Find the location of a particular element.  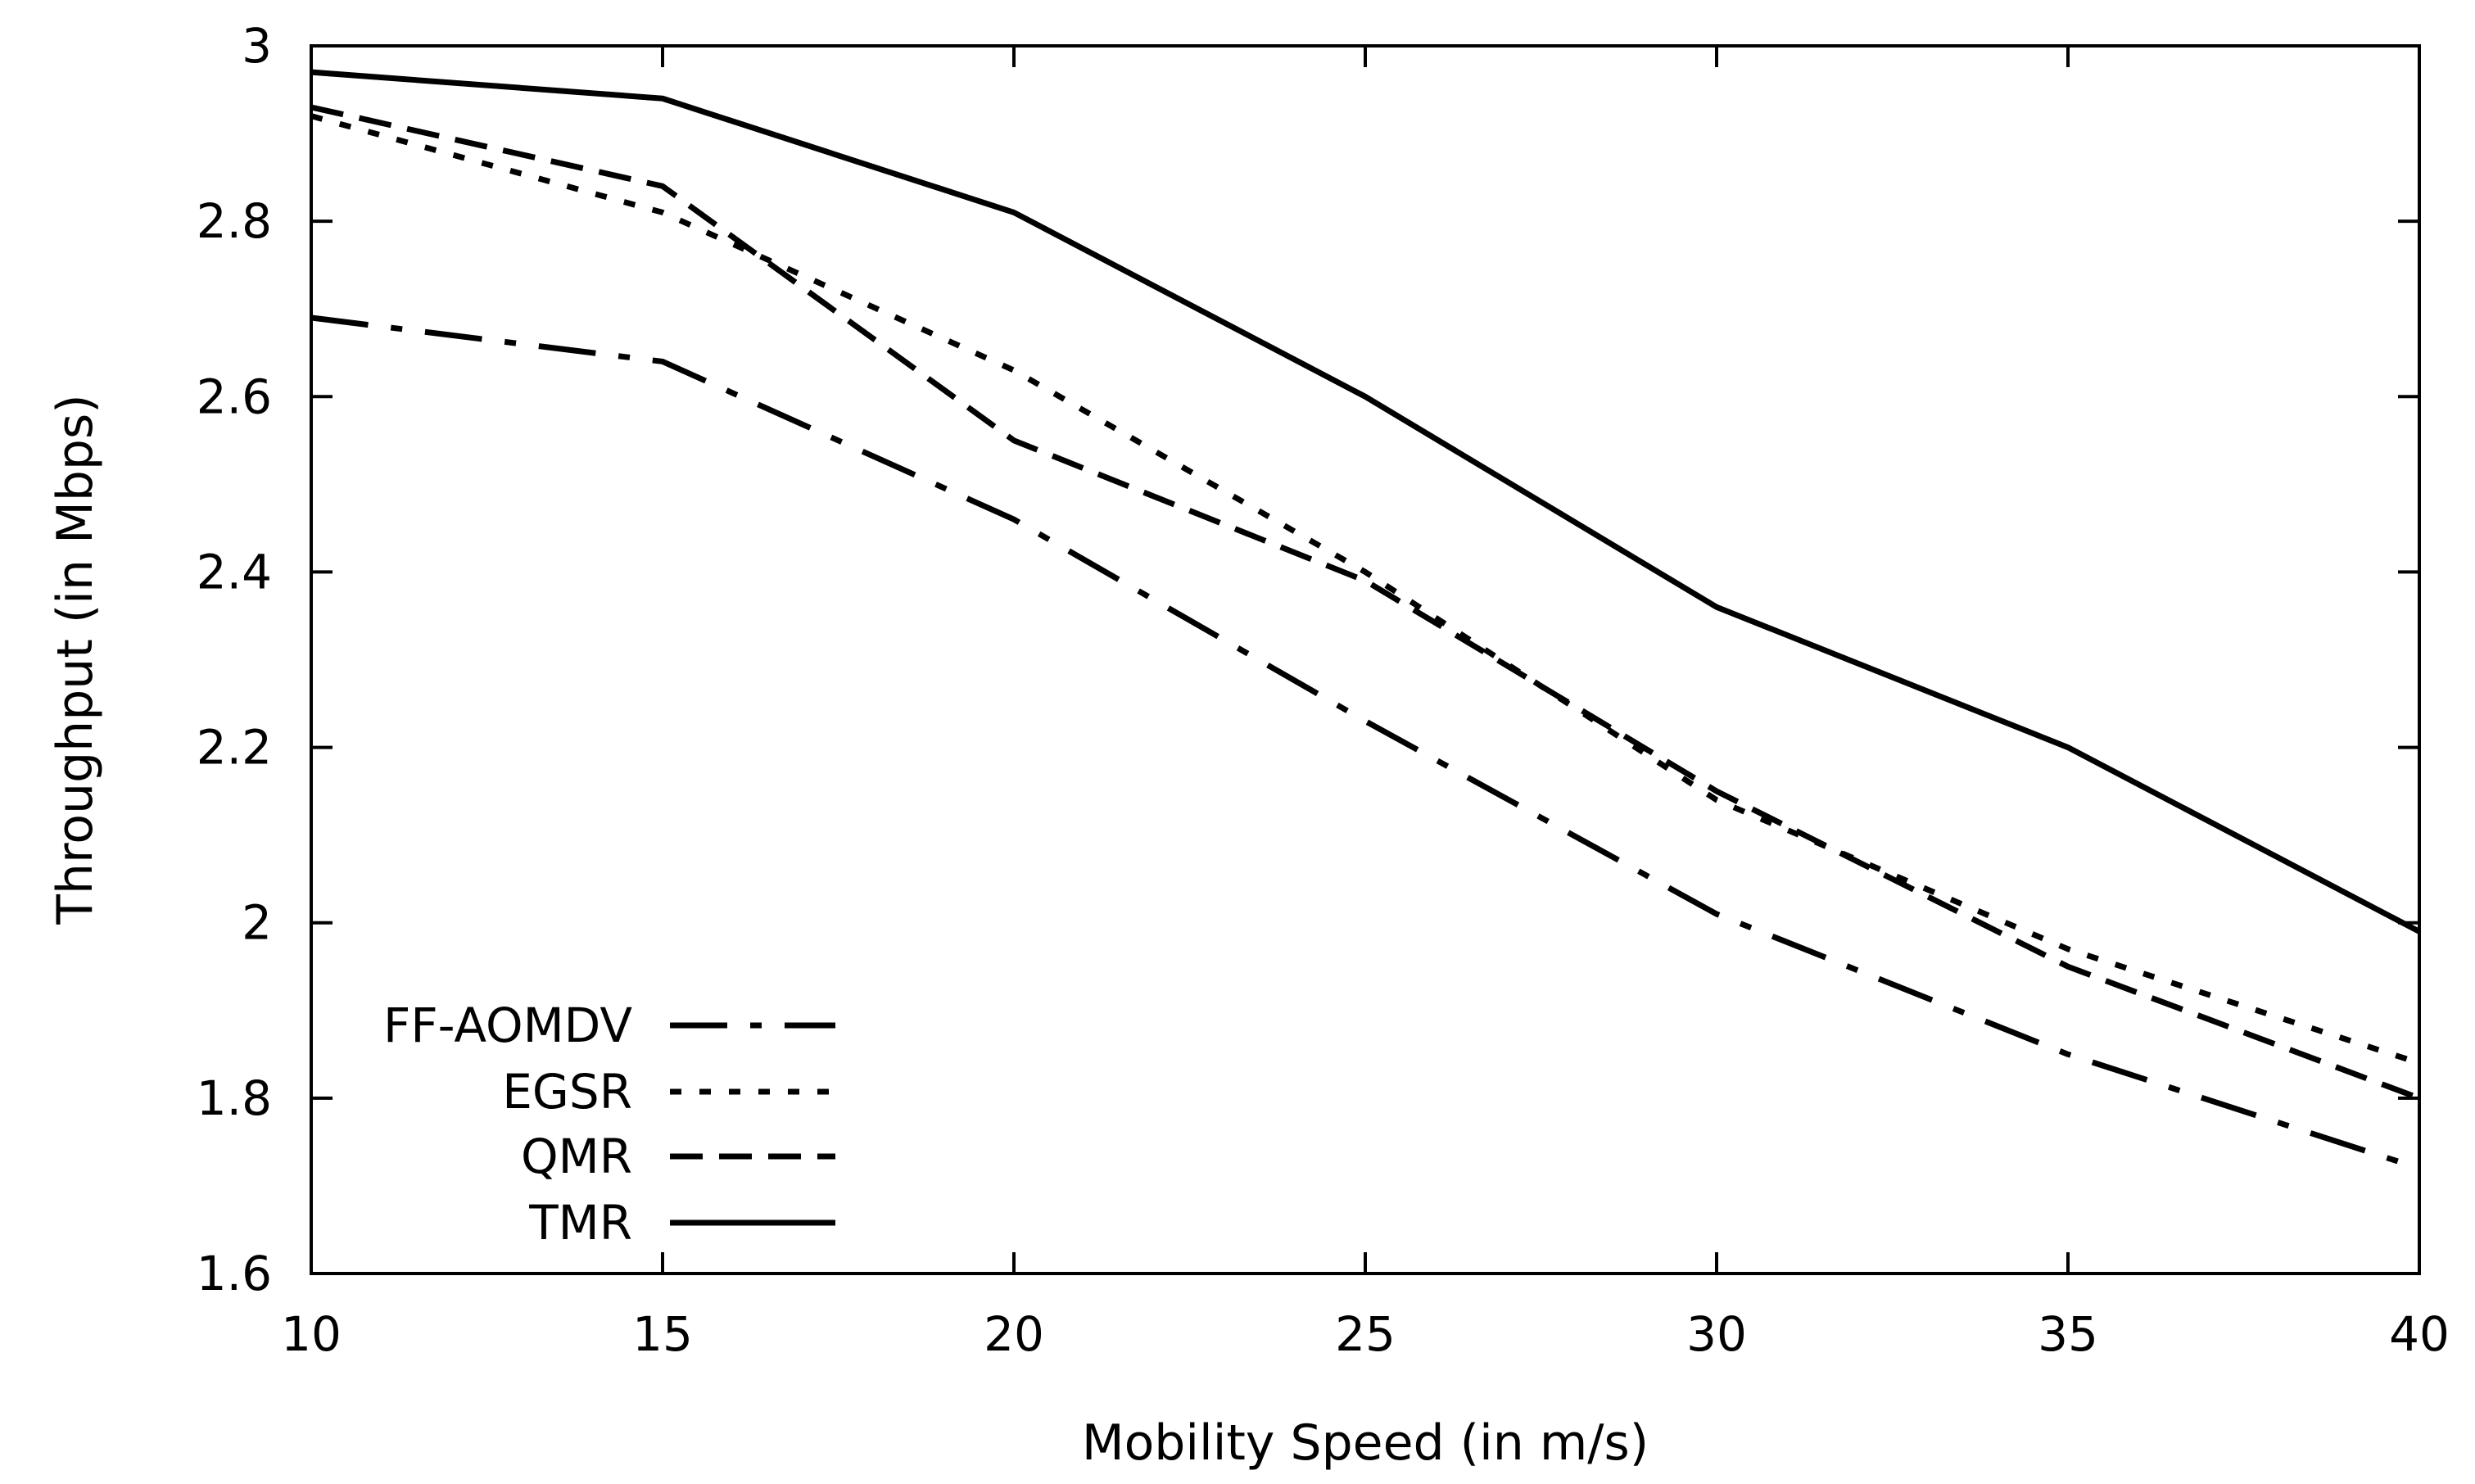

legend-label: QMR is located at coordinates (576, 1156).